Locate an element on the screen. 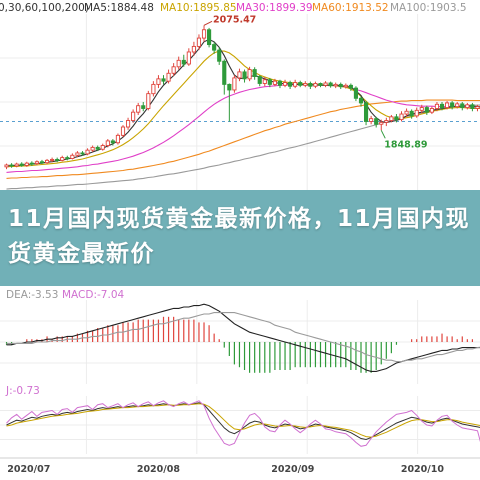 The width and height of the screenshot is (480, 480). x-tick-label: 2020/07 is located at coordinates (28, 469).